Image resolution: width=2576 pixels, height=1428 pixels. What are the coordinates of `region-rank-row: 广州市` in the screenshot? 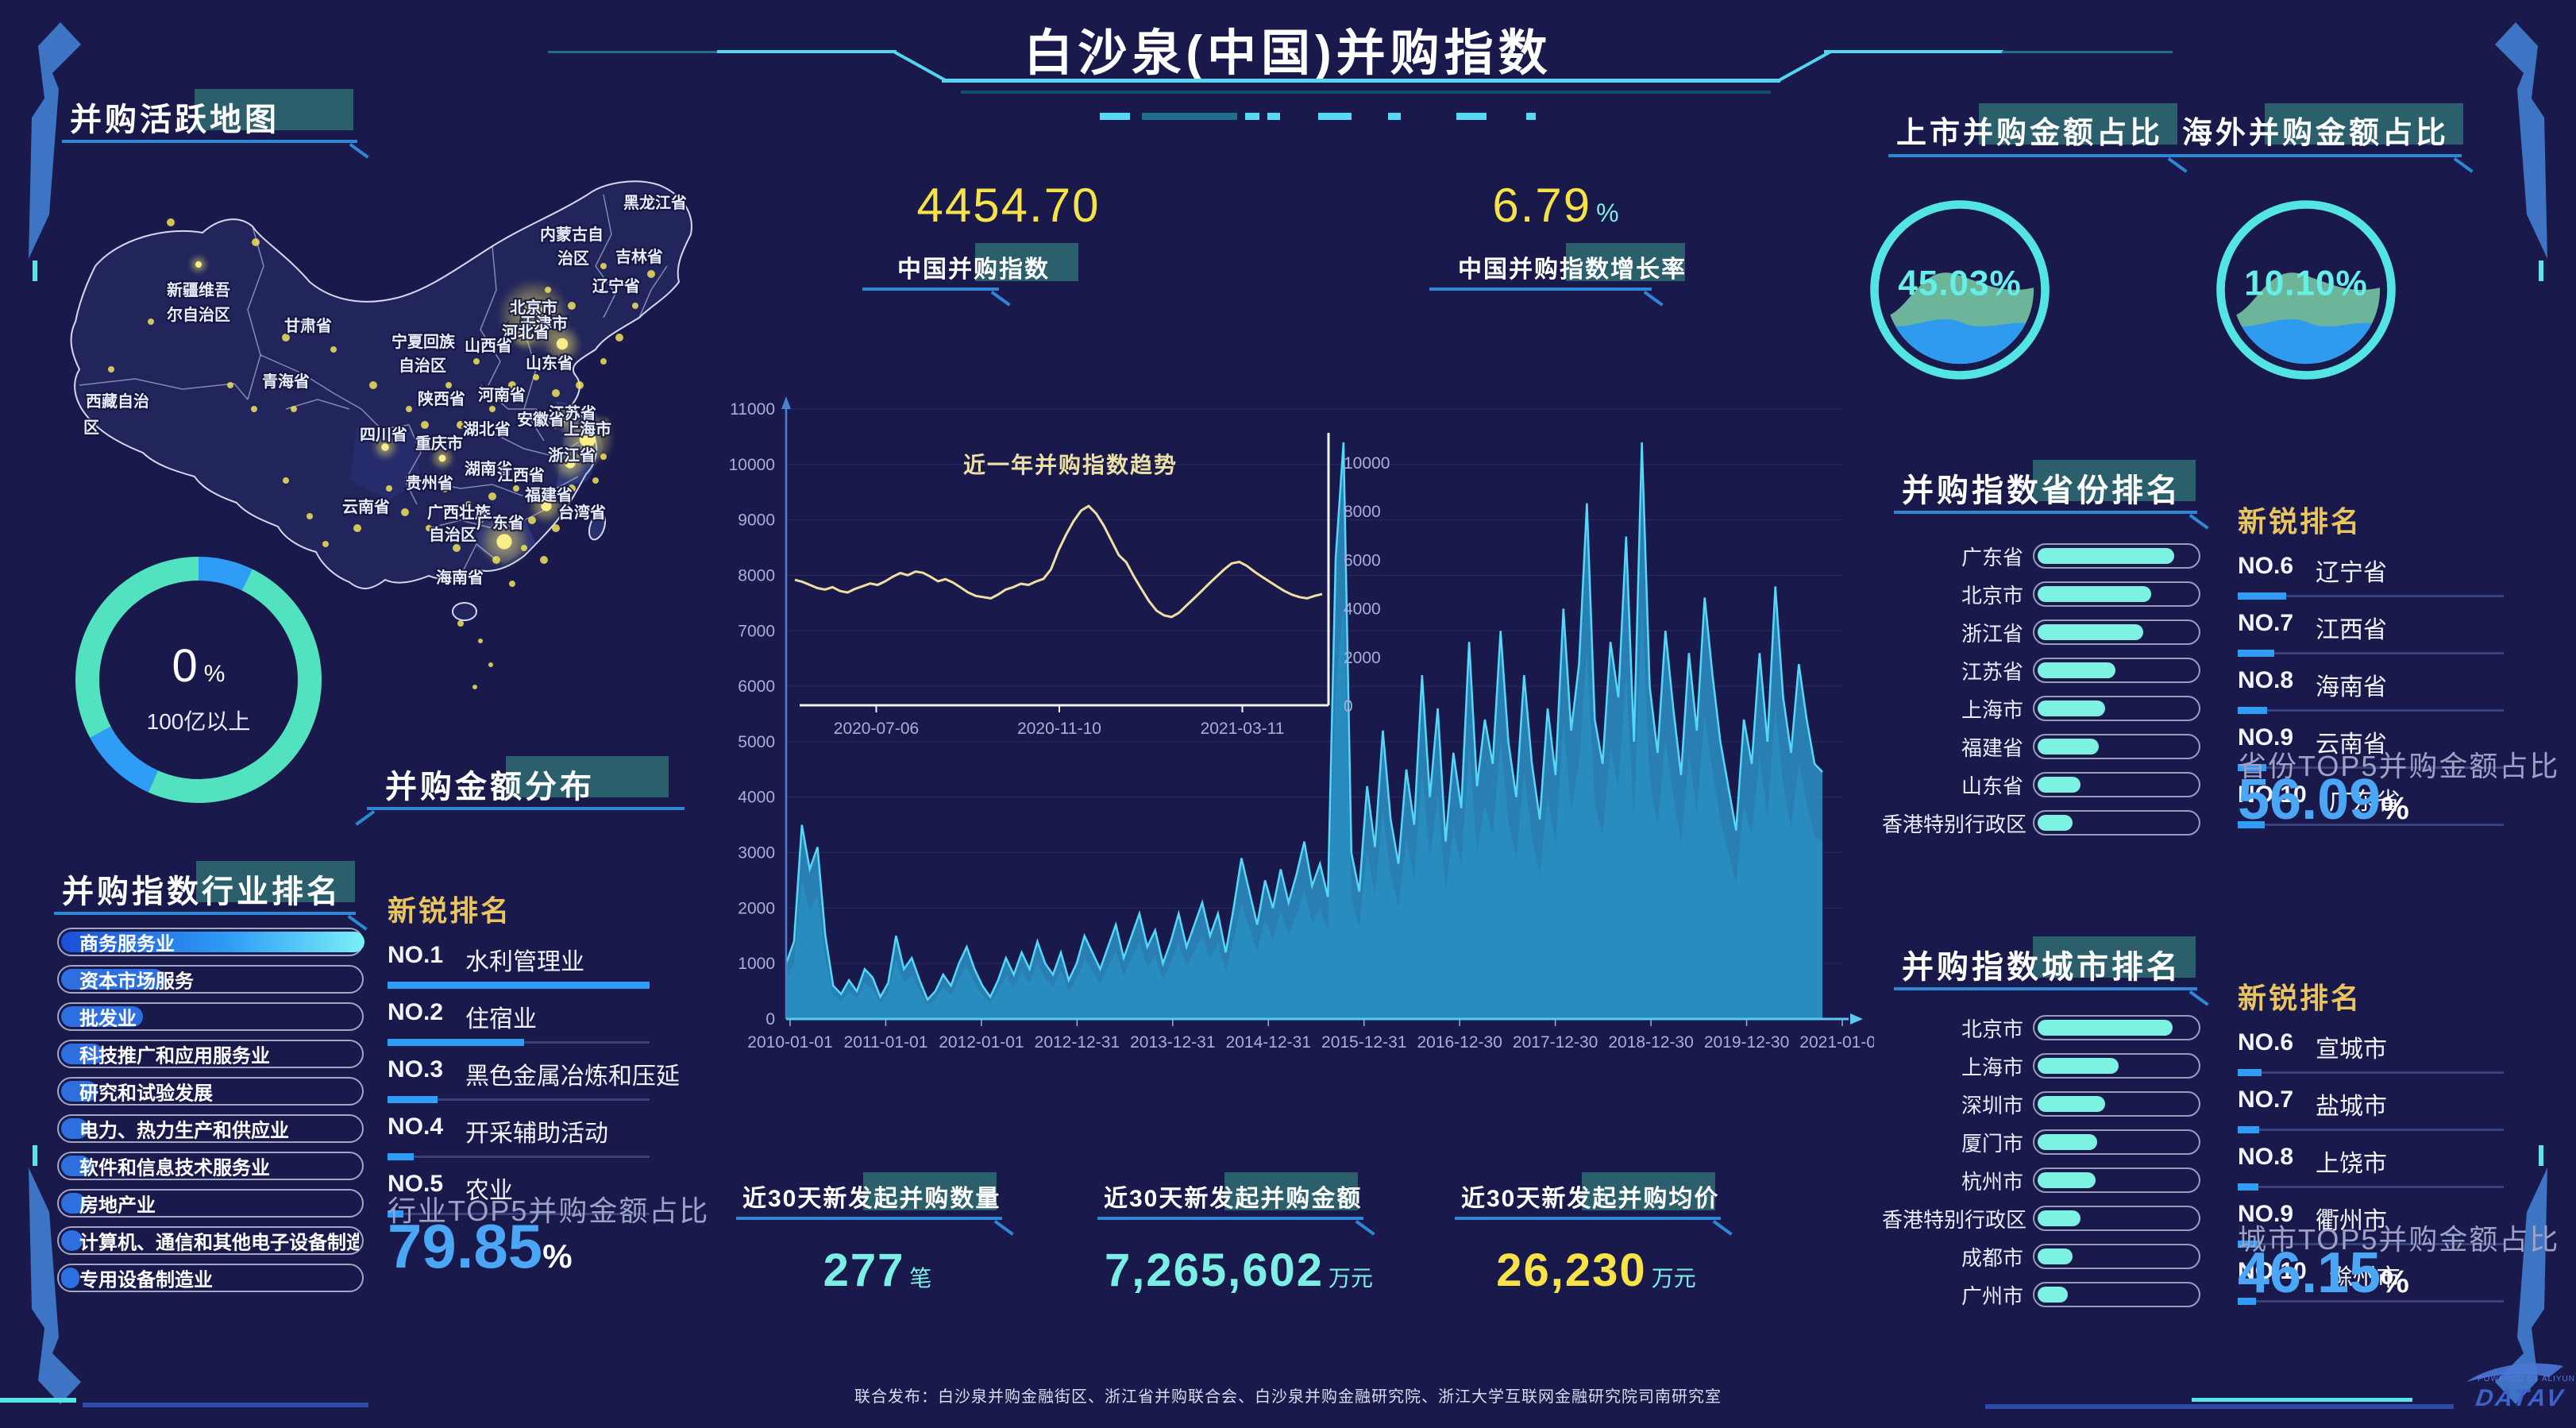 It's located at (2045, 1295).